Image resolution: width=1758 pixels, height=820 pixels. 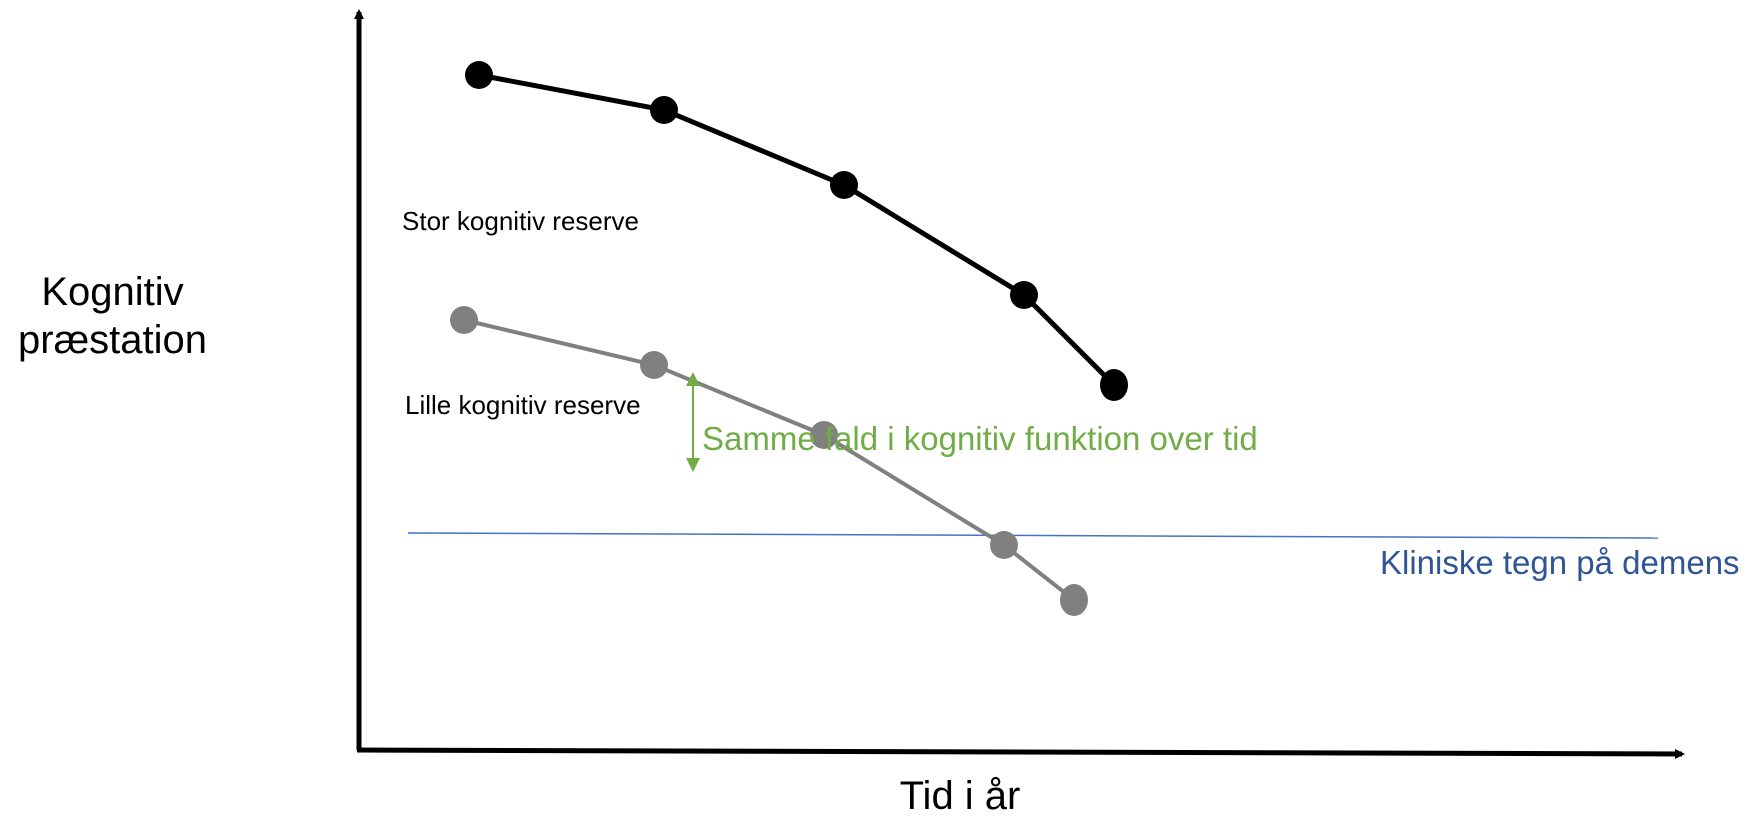 I want to click on series-line-low-reserve, so click(x=769, y=460).